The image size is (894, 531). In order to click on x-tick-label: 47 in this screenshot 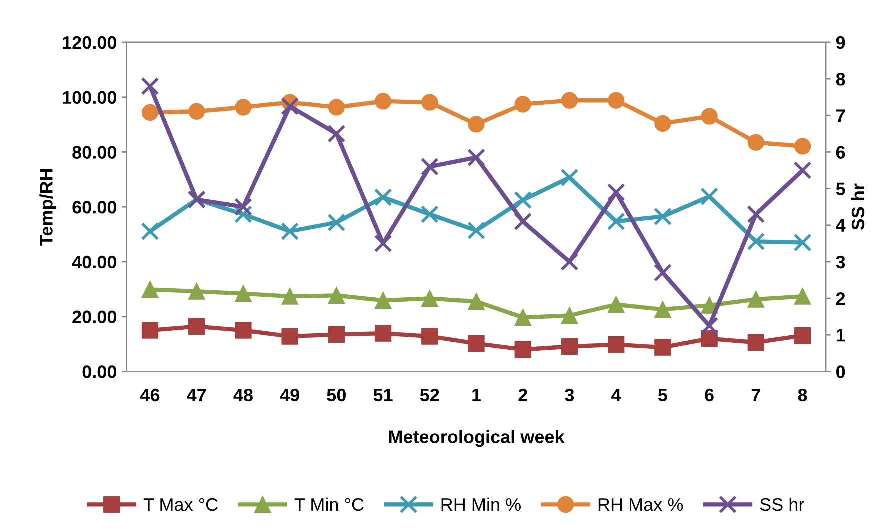, I will do `click(196, 395)`.